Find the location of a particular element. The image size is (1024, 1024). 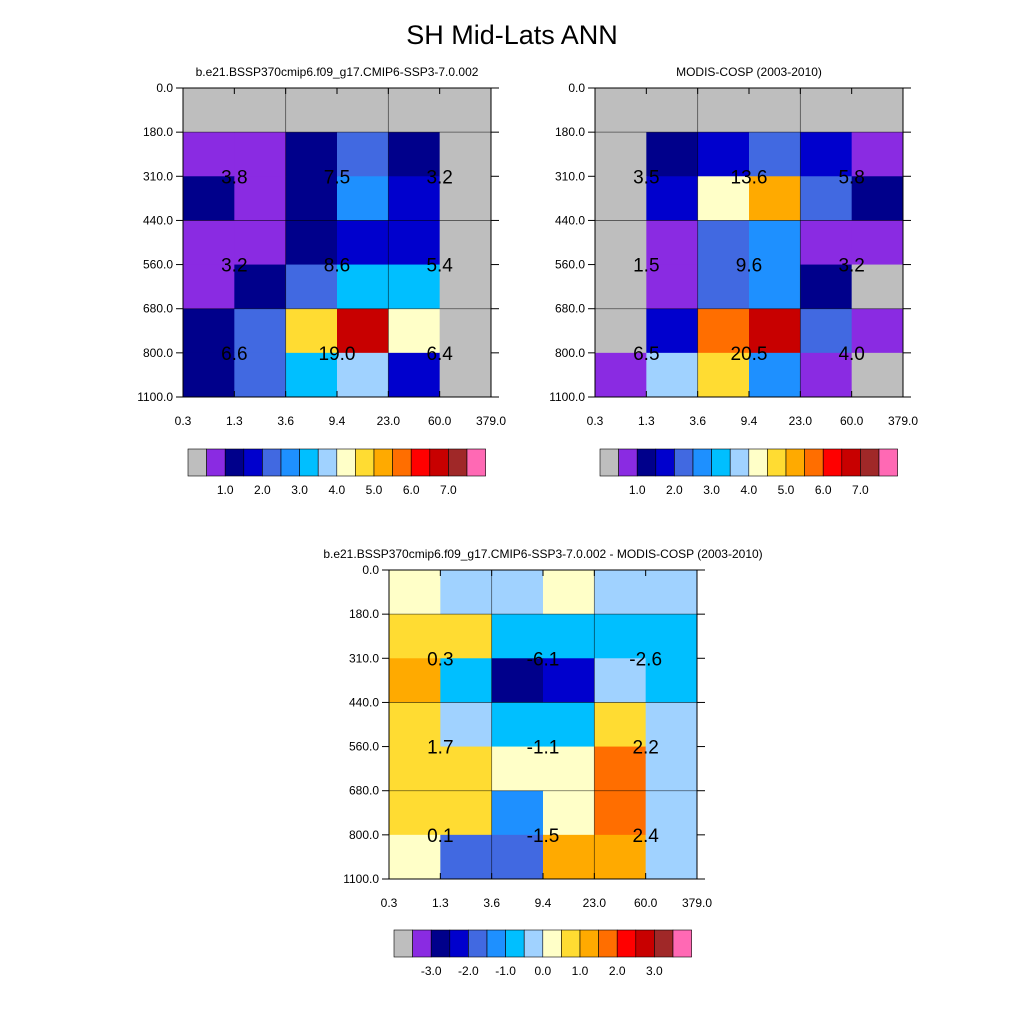

y-tick-label: 0.0 is located at coordinates (164, 88).